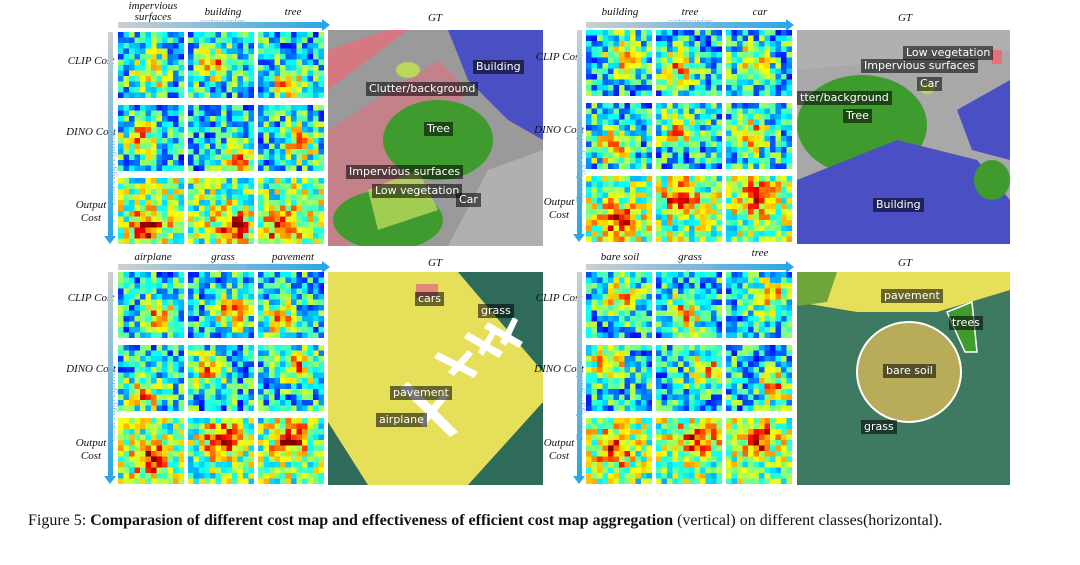  What do you see at coordinates (760, 12) in the screenshot?
I see `col-header: car` at bounding box center [760, 12].